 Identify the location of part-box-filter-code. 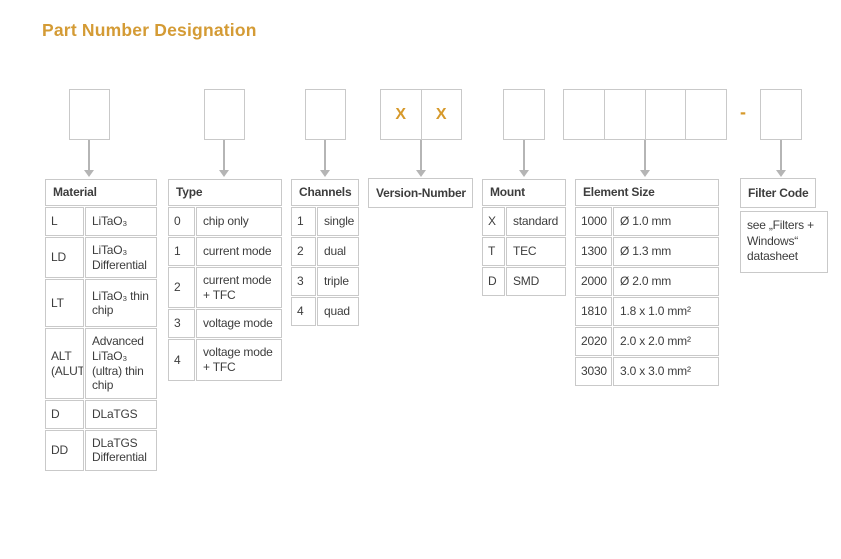
(781, 114).